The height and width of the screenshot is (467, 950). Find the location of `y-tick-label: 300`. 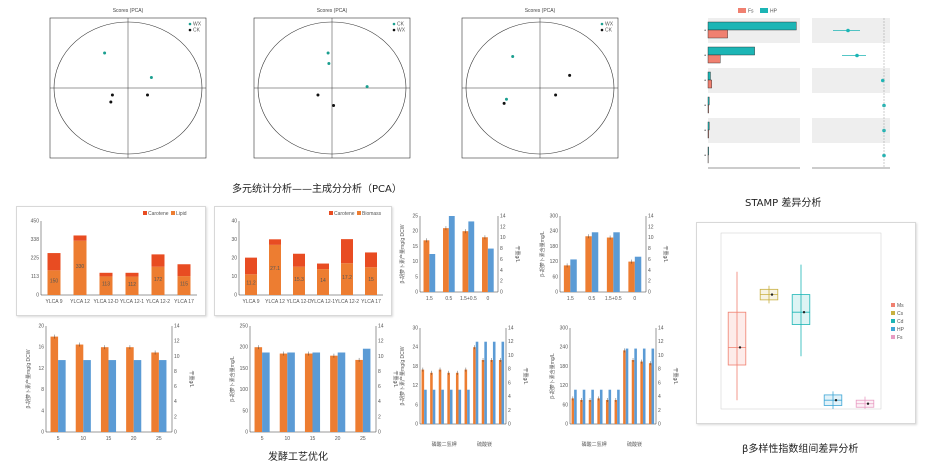

y-tick-label: 300 is located at coordinates (554, 217).